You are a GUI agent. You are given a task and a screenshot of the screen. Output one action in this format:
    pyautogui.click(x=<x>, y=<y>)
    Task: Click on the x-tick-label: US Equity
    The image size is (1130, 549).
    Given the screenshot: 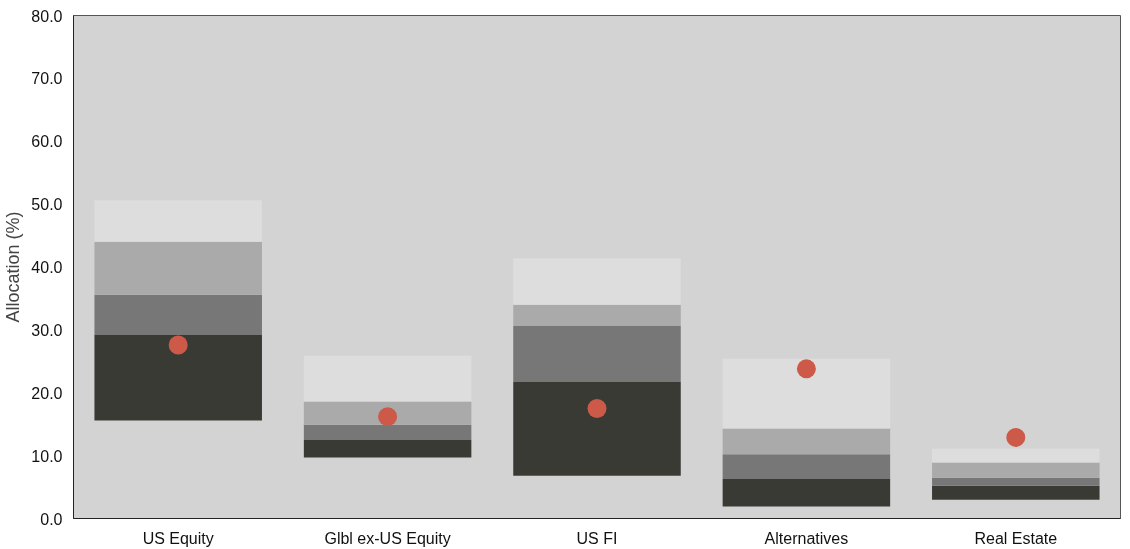 What is the action you would take?
    pyautogui.click(x=178, y=538)
    